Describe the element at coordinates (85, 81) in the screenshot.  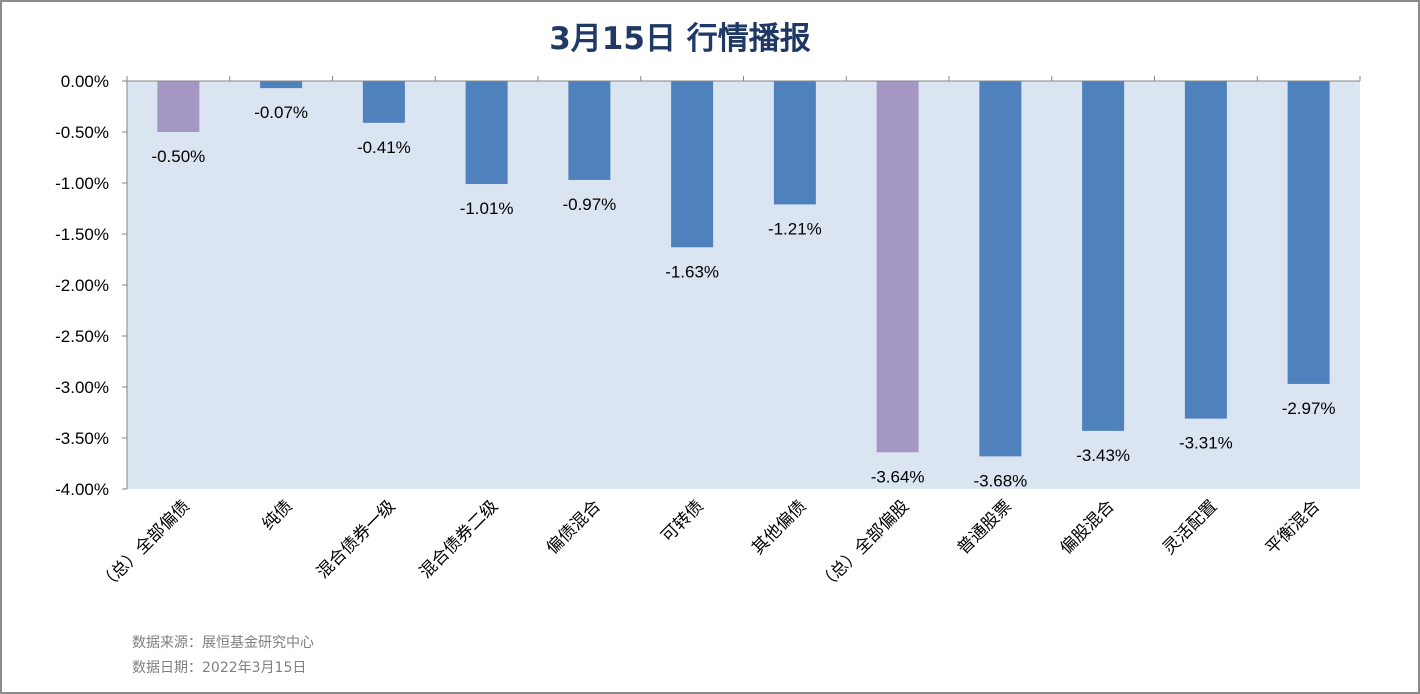
I see `y-tick-label: 0.00%` at that location.